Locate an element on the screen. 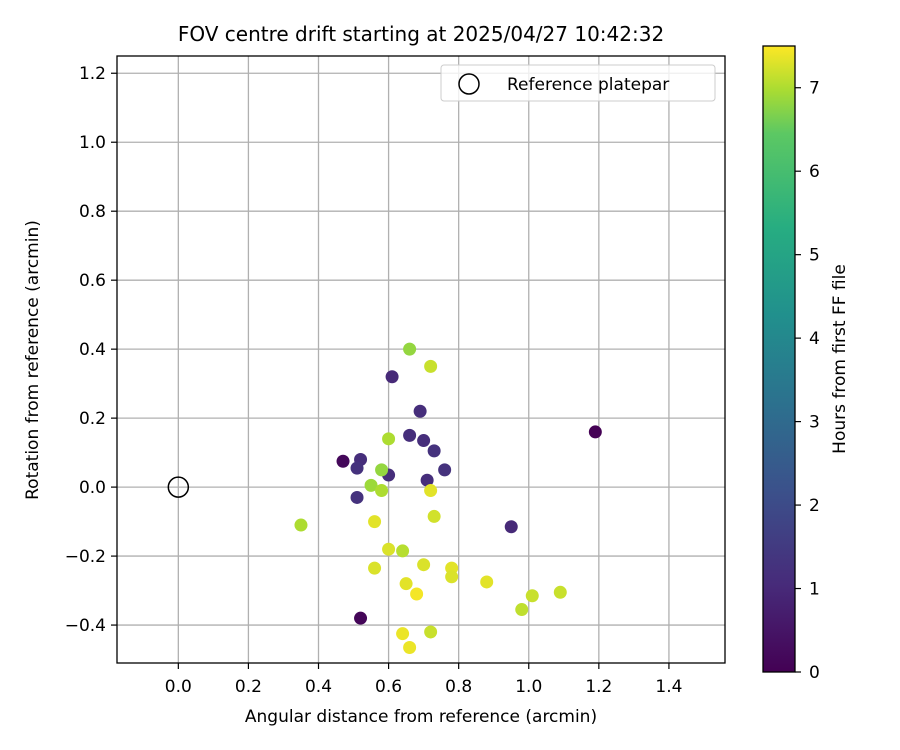  colorbar-tick-label: 0 is located at coordinates (814, 673).